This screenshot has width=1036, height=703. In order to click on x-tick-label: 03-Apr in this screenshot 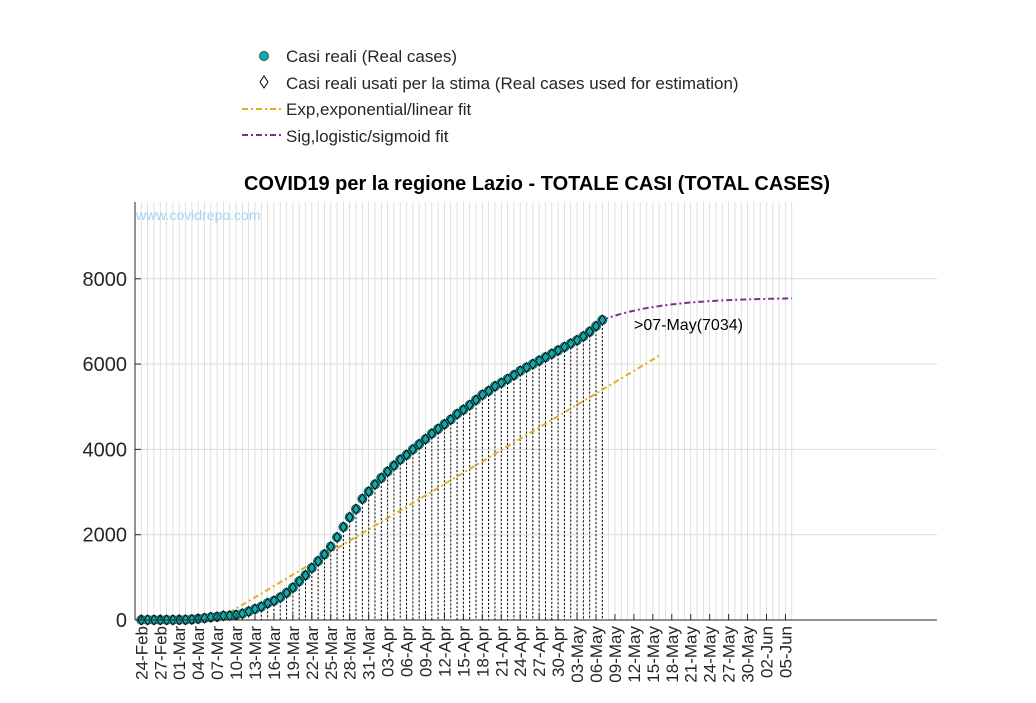, I will do `click(388, 651)`.